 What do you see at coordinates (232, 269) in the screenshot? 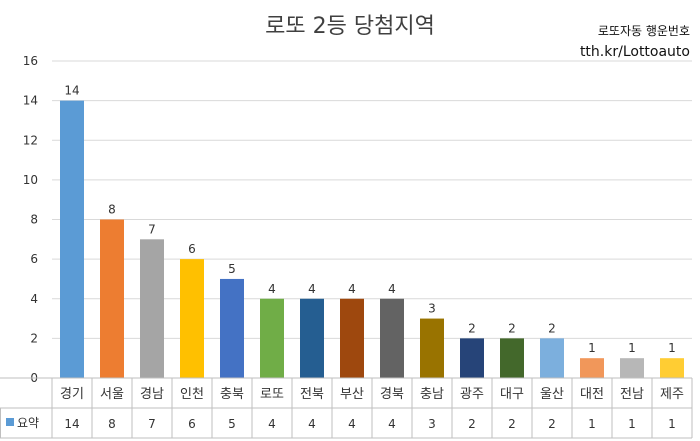
I see `data-label: 5` at bounding box center [232, 269].